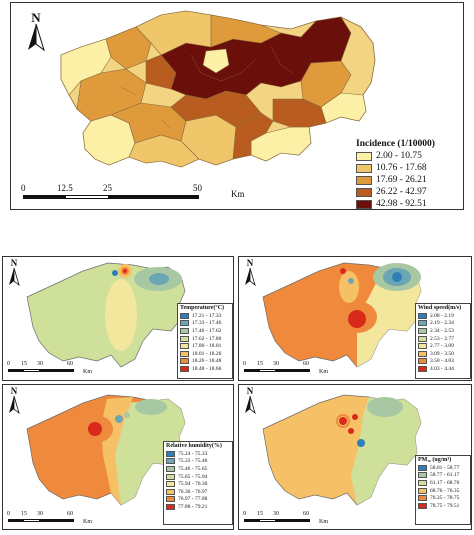 The width and height of the screenshot is (474, 535). I want to click on temperature-cool-spot, so click(115, 273).